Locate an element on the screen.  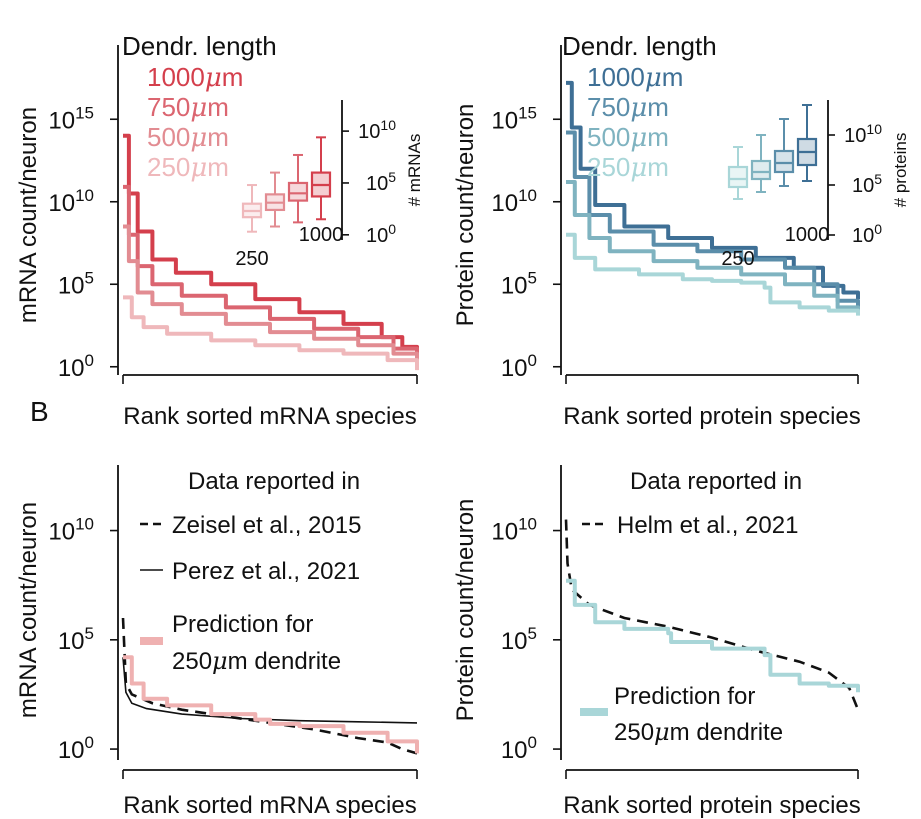
panel-letter-b: B is located at coordinates (39, 411).